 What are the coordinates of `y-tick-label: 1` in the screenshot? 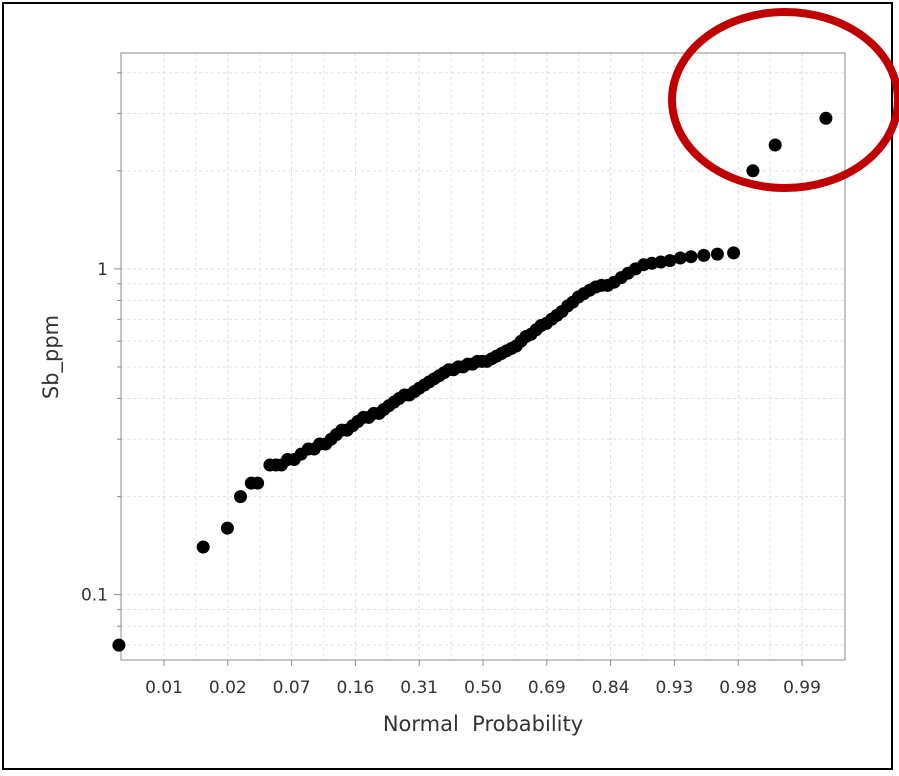 It's located at (102, 270).